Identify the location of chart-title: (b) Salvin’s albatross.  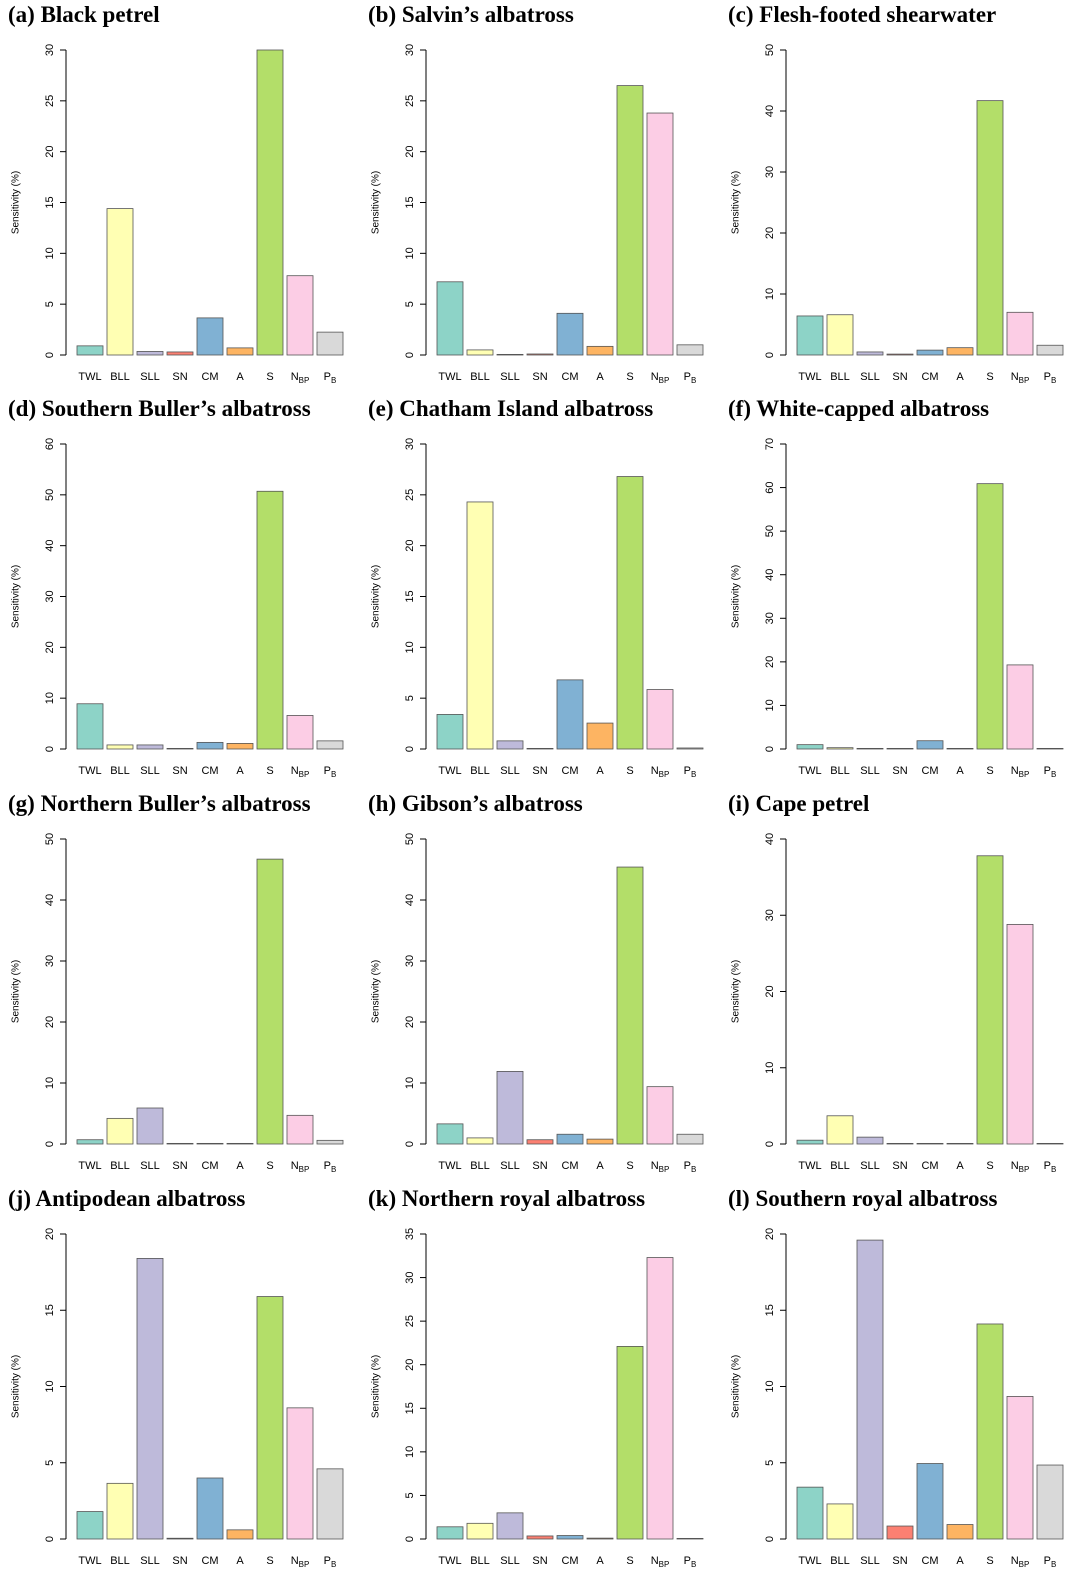
(471, 14).